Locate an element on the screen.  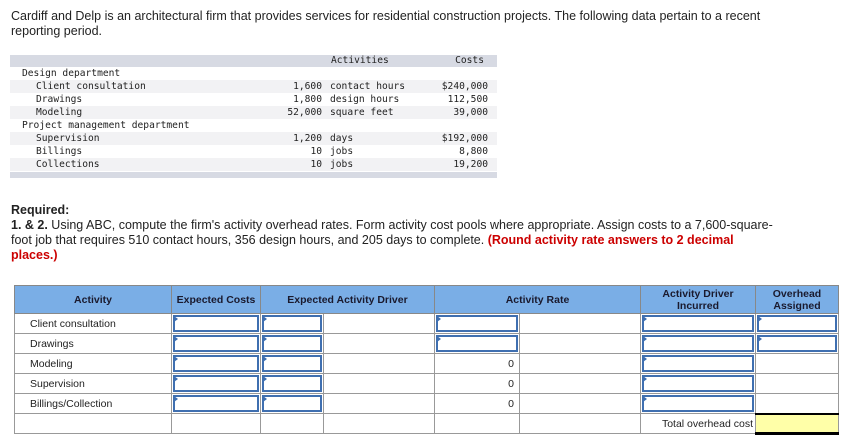
table-row: Drawings is located at coordinates (426, 343).